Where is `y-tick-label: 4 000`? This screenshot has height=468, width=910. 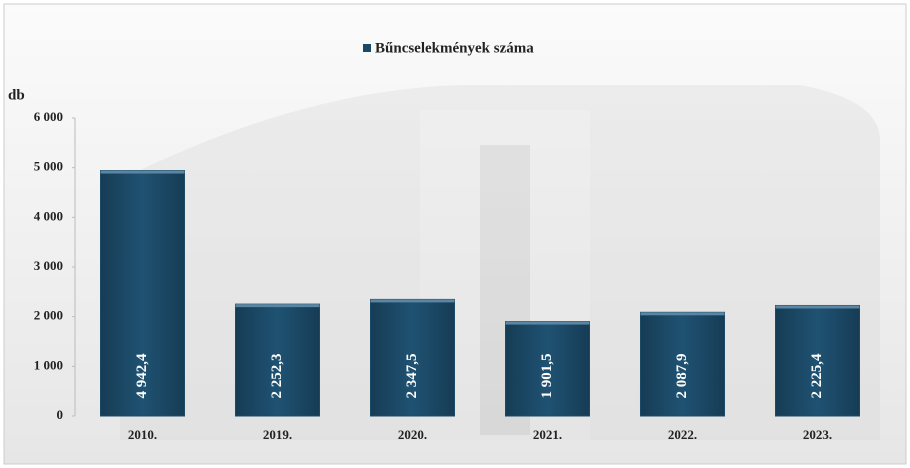
y-tick-label: 4 000 is located at coordinates (48, 215).